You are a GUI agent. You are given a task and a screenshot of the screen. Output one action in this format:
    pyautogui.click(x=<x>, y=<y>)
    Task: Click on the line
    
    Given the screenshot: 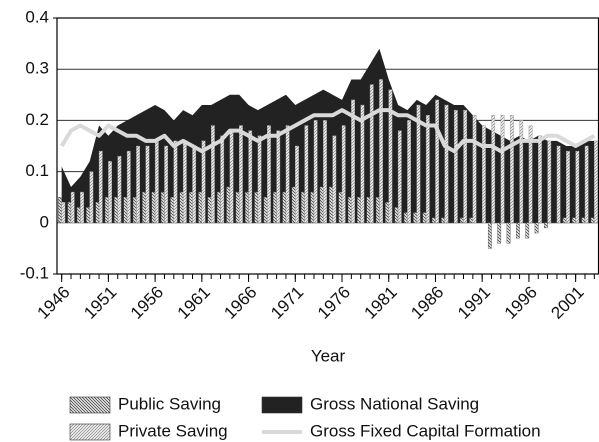 What is the action you would take?
    pyautogui.click(x=327, y=131)
    